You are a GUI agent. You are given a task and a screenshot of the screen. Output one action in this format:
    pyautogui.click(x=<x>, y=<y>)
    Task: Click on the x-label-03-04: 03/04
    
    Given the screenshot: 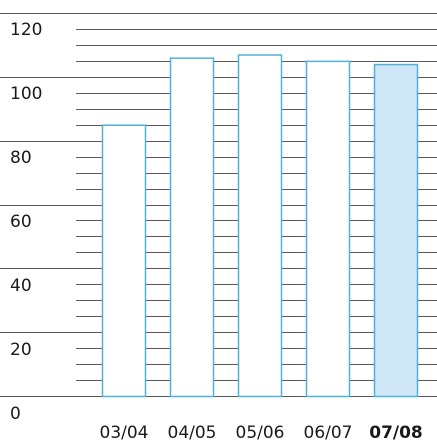 What is the action you would take?
    pyautogui.click(x=124, y=431)
    